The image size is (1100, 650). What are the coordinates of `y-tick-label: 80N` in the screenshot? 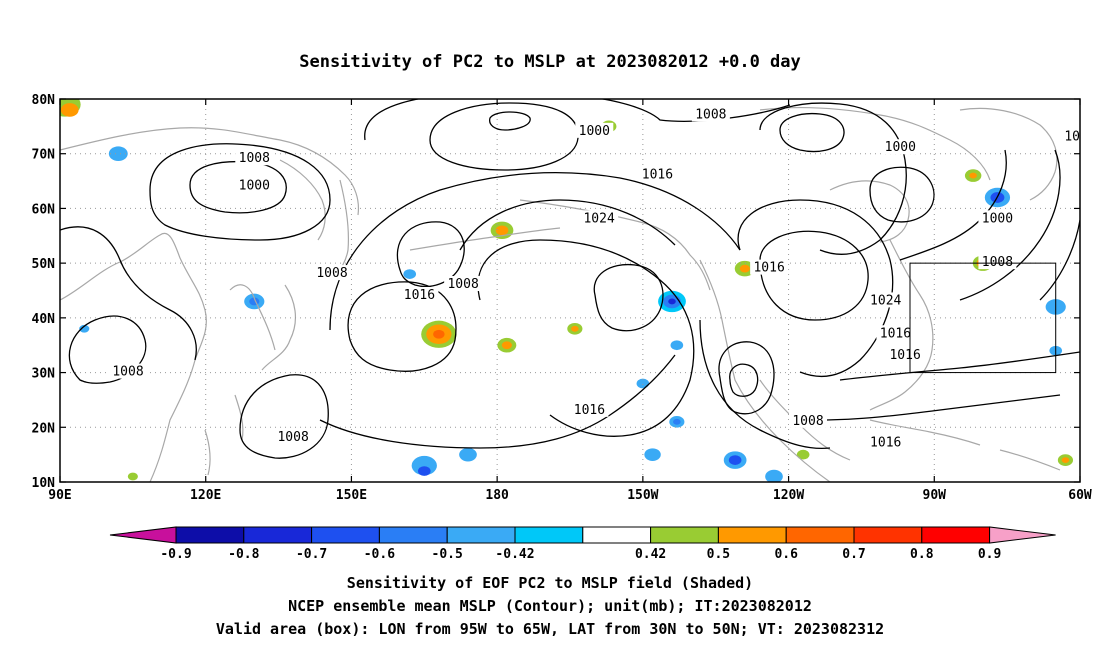 It's located at (44, 100).